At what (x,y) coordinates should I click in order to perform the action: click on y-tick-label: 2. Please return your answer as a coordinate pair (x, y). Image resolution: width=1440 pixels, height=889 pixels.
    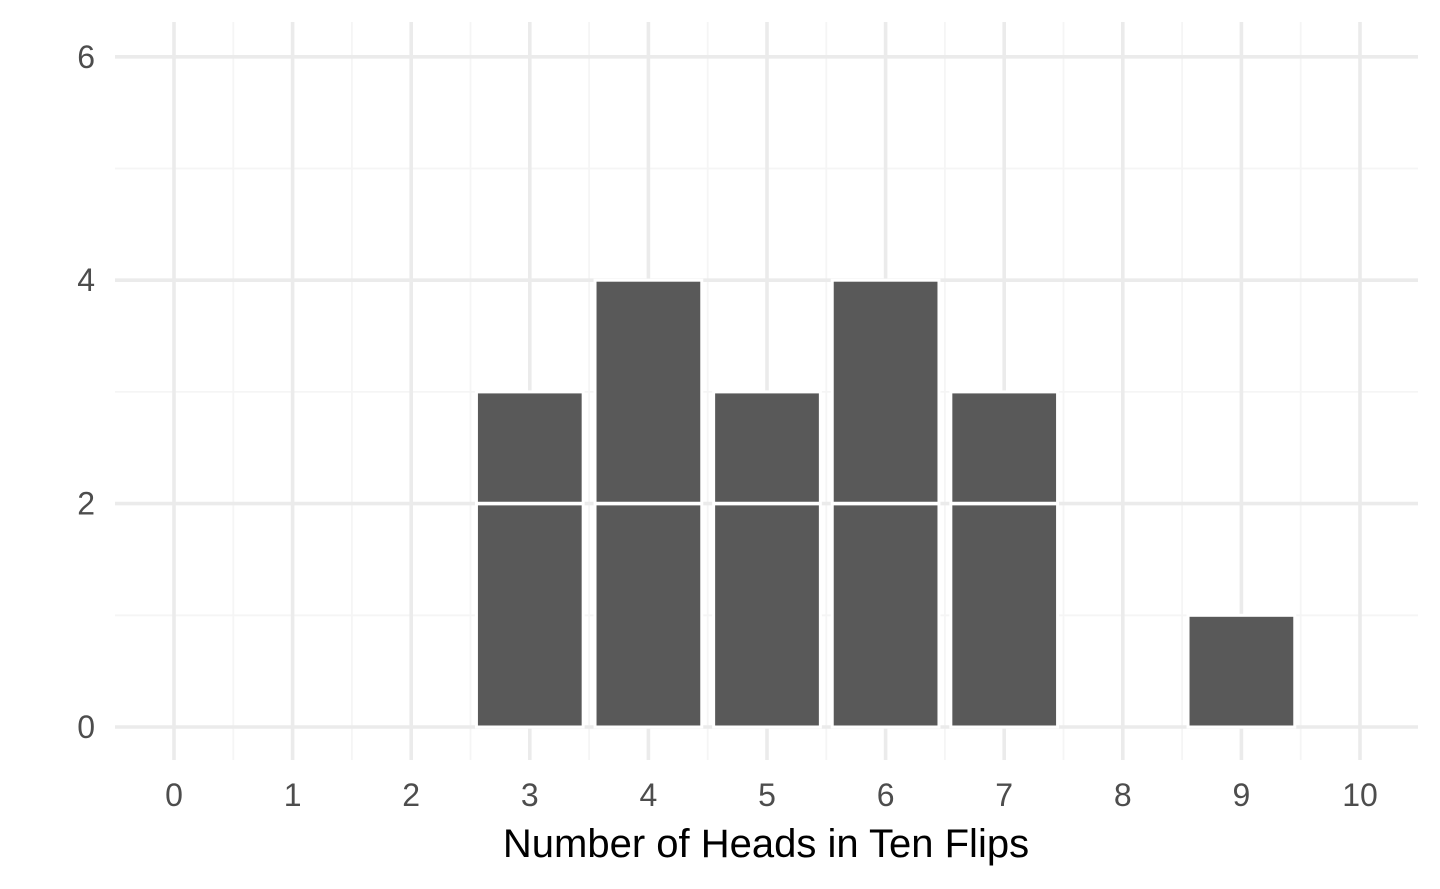
    Looking at the image, I should click on (86, 504).